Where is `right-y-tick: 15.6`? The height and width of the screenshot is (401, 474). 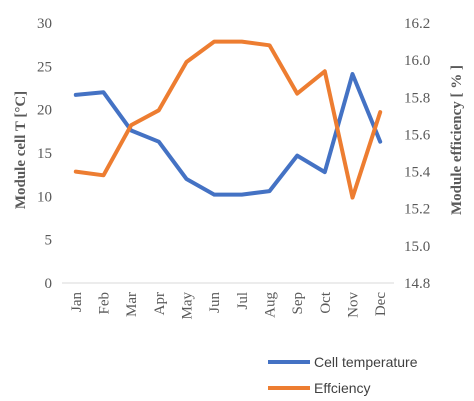
right-y-tick: 15.6 is located at coordinates (417, 135).